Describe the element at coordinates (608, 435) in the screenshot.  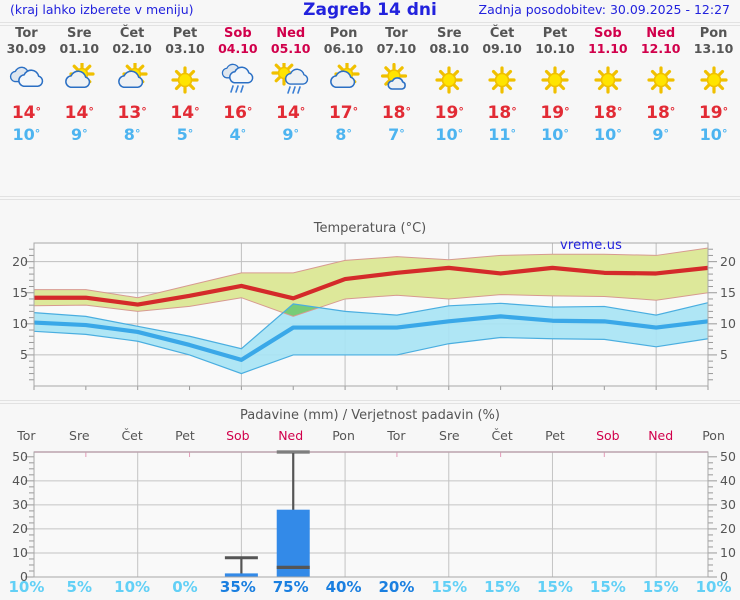
I see `precipitation-day-label: Sob` at that location.